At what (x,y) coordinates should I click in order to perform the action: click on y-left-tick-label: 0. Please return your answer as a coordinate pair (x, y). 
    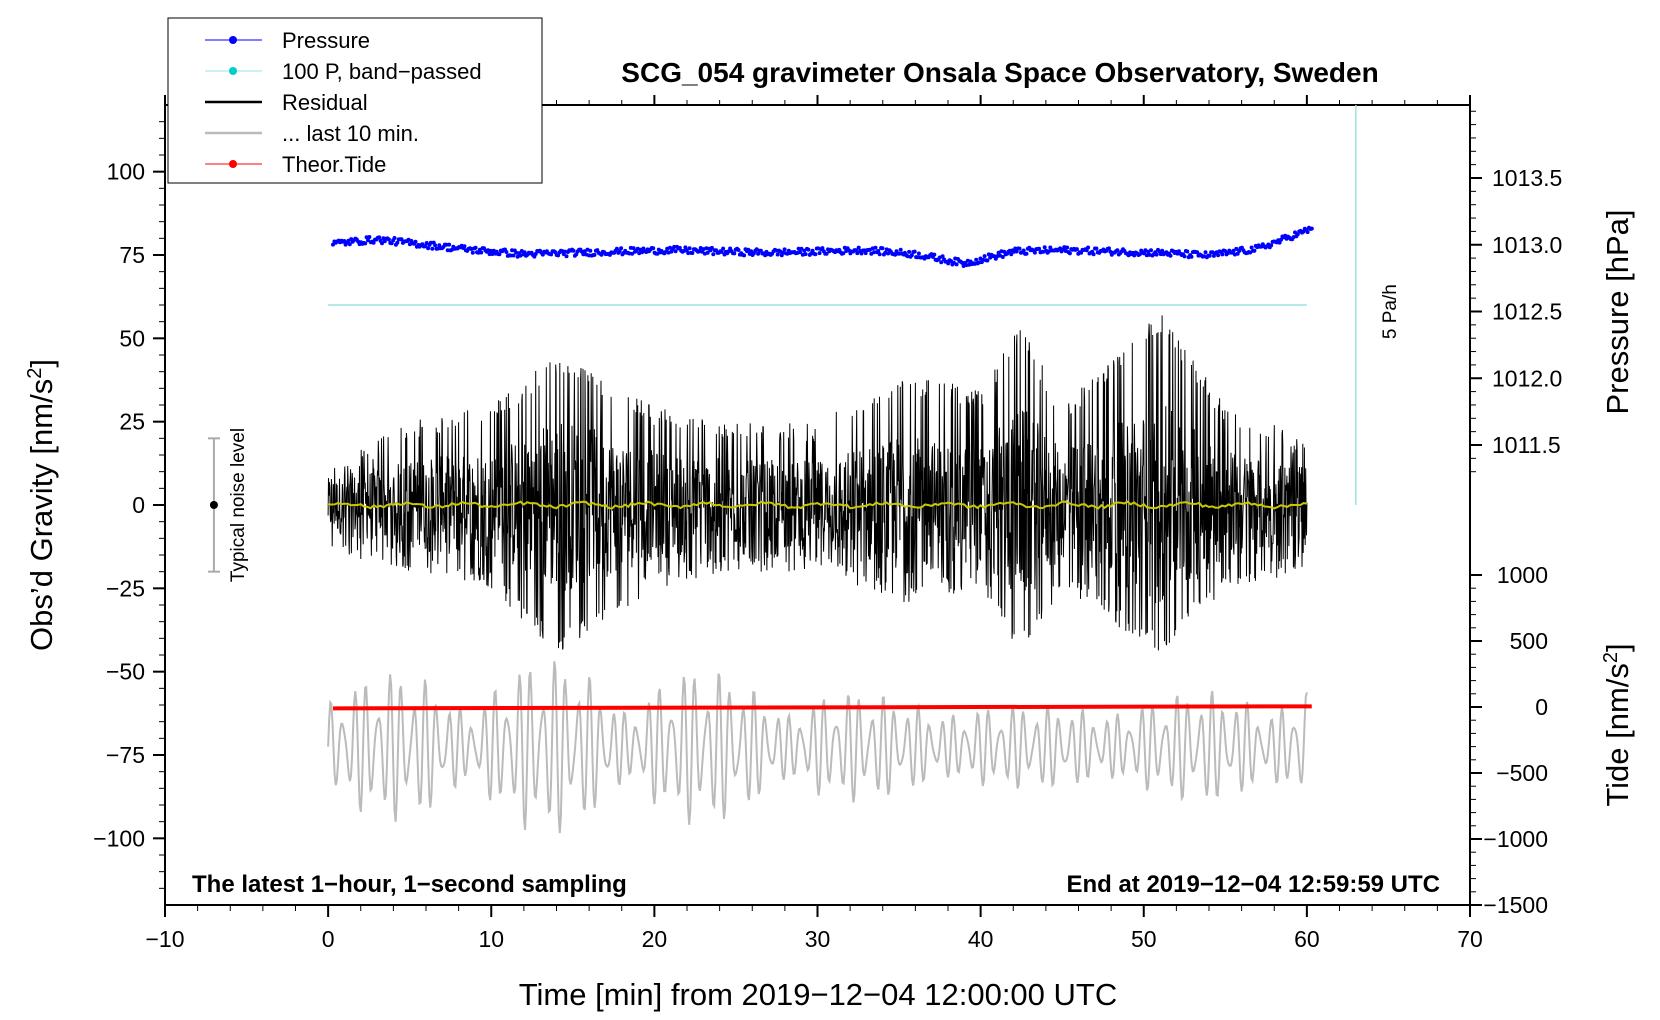
    Looking at the image, I should click on (138, 505).